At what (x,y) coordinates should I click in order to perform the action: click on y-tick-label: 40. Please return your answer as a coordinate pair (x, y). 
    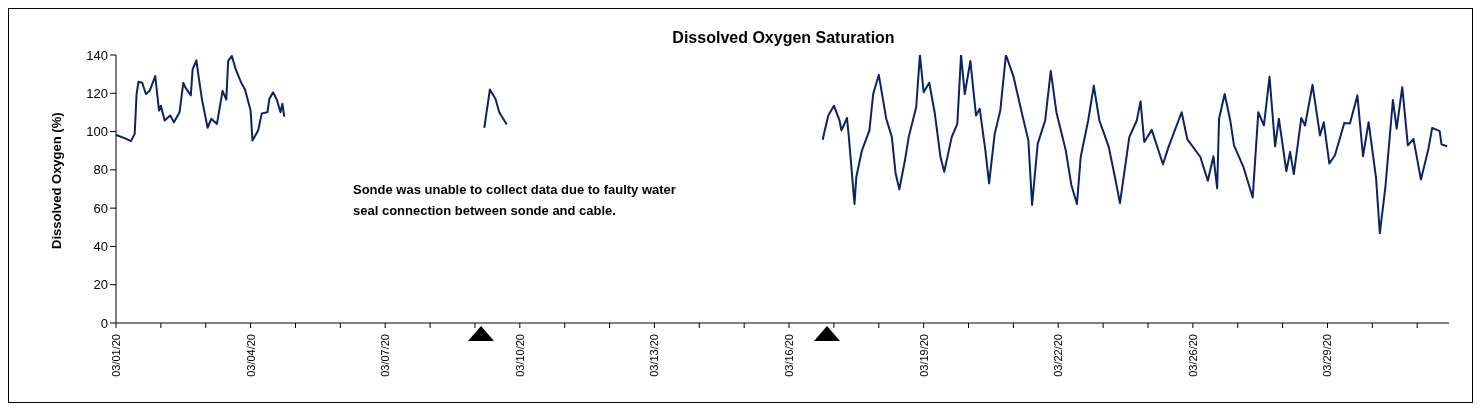
    Looking at the image, I should click on (100, 247).